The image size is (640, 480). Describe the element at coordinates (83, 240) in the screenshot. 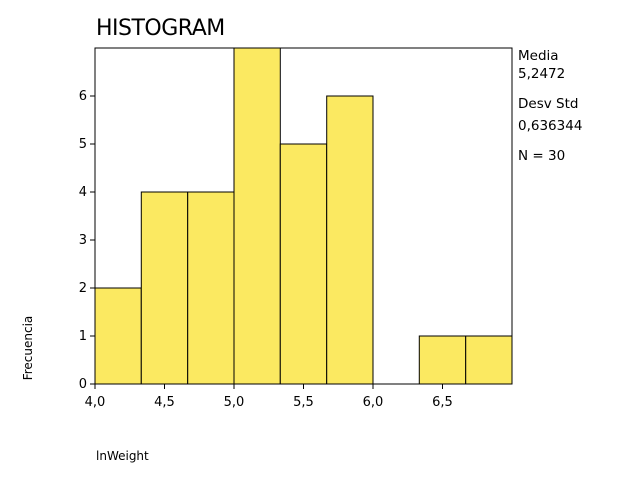

I see `y-tick-label-3: 3` at that location.